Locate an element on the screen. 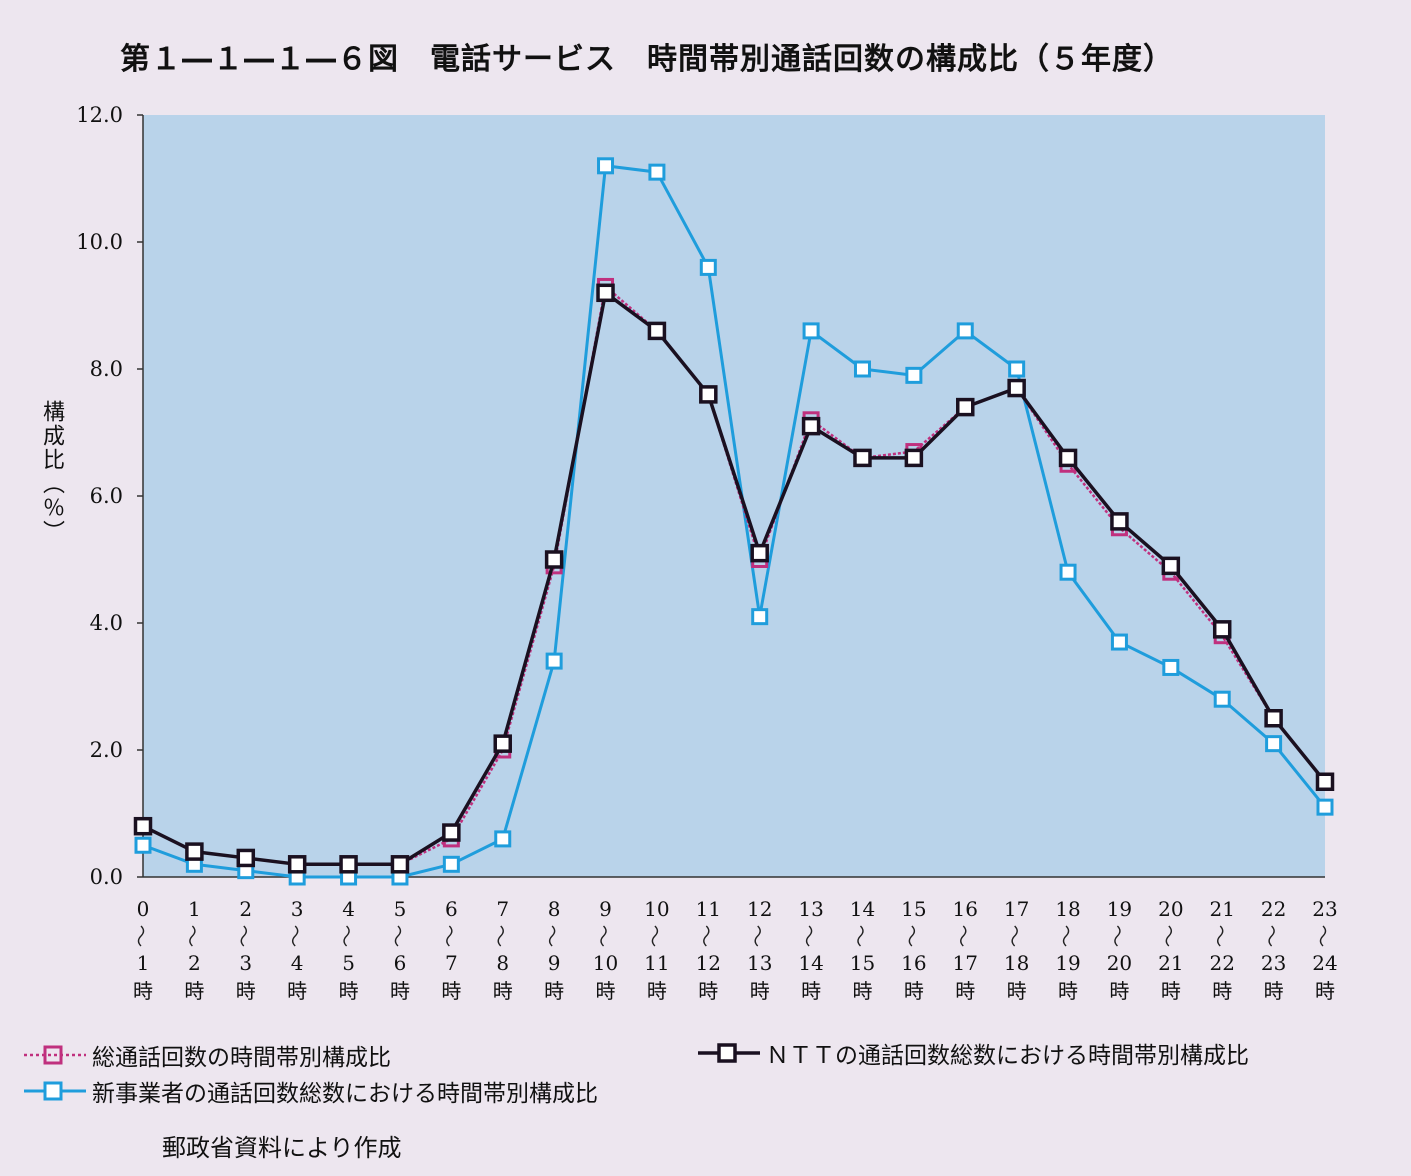 This screenshot has height=1176, width=1411. svg-text: 0 is located at coordinates (143, 909).